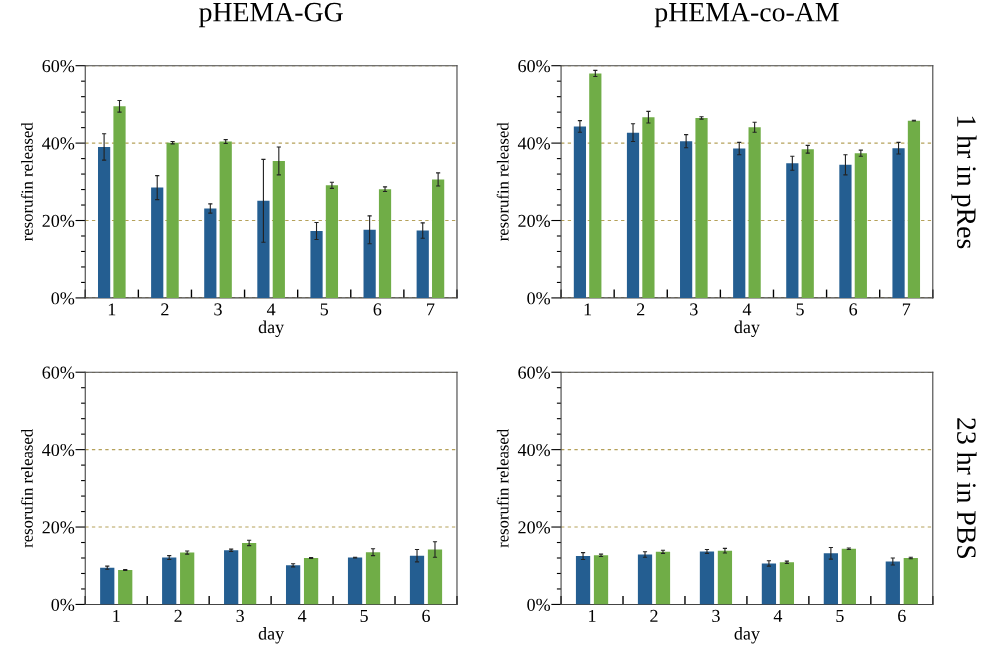 This screenshot has width=1003, height=657. Describe the element at coordinates (271, 15) in the screenshot. I see `chart-title: pHEMA-GG` at that location.